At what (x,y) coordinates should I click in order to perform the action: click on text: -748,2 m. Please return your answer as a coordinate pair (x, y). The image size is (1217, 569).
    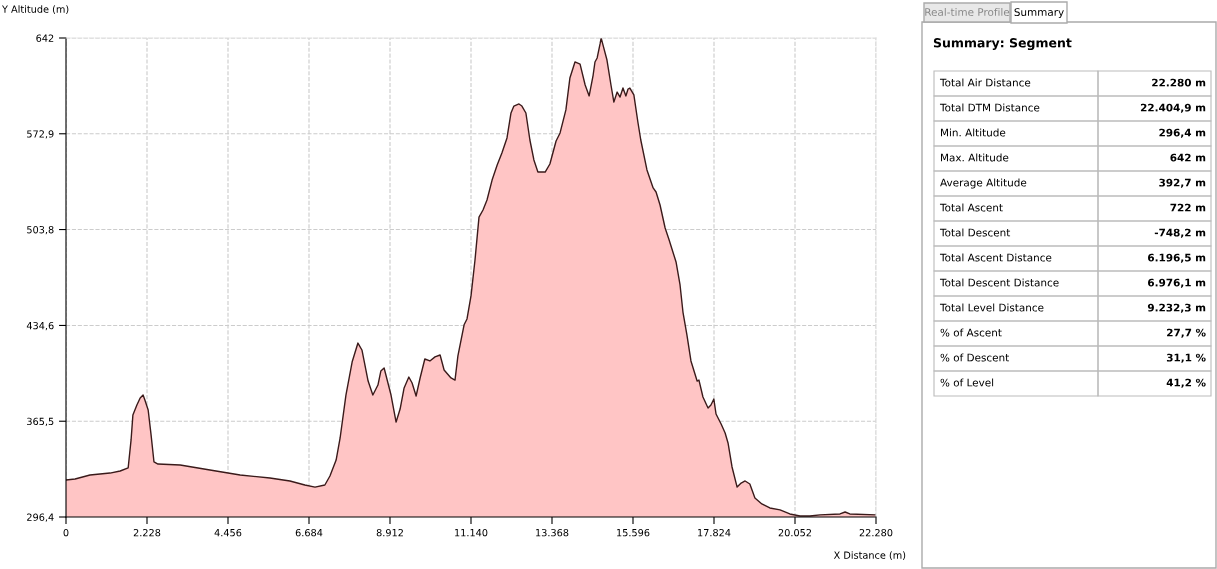
    Looking at the image, I should click on (1180, 233).